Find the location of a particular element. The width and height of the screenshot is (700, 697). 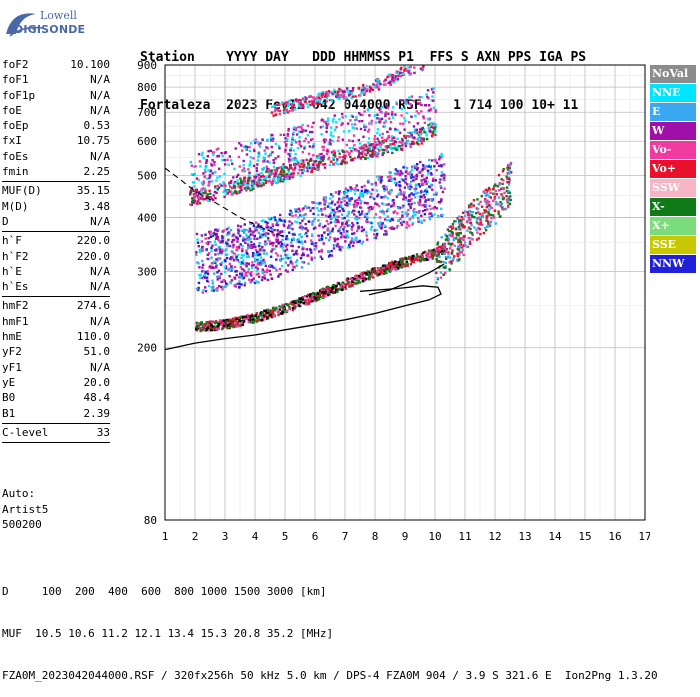

param-value: 0.53 is located at coordinates (97, 126).